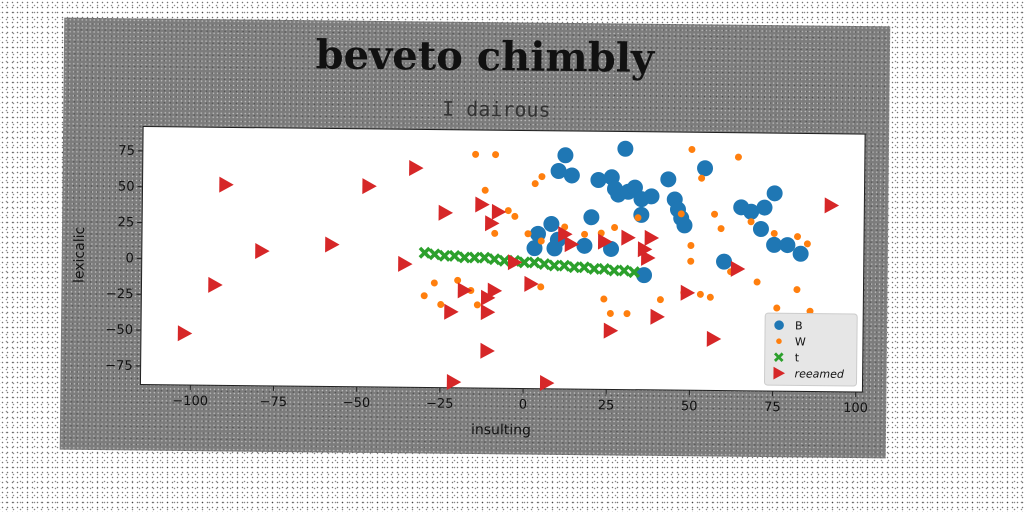  Describe the element at coordinates (820, 374) in the screenshot. I see `legend-label: reeamed` at that location.